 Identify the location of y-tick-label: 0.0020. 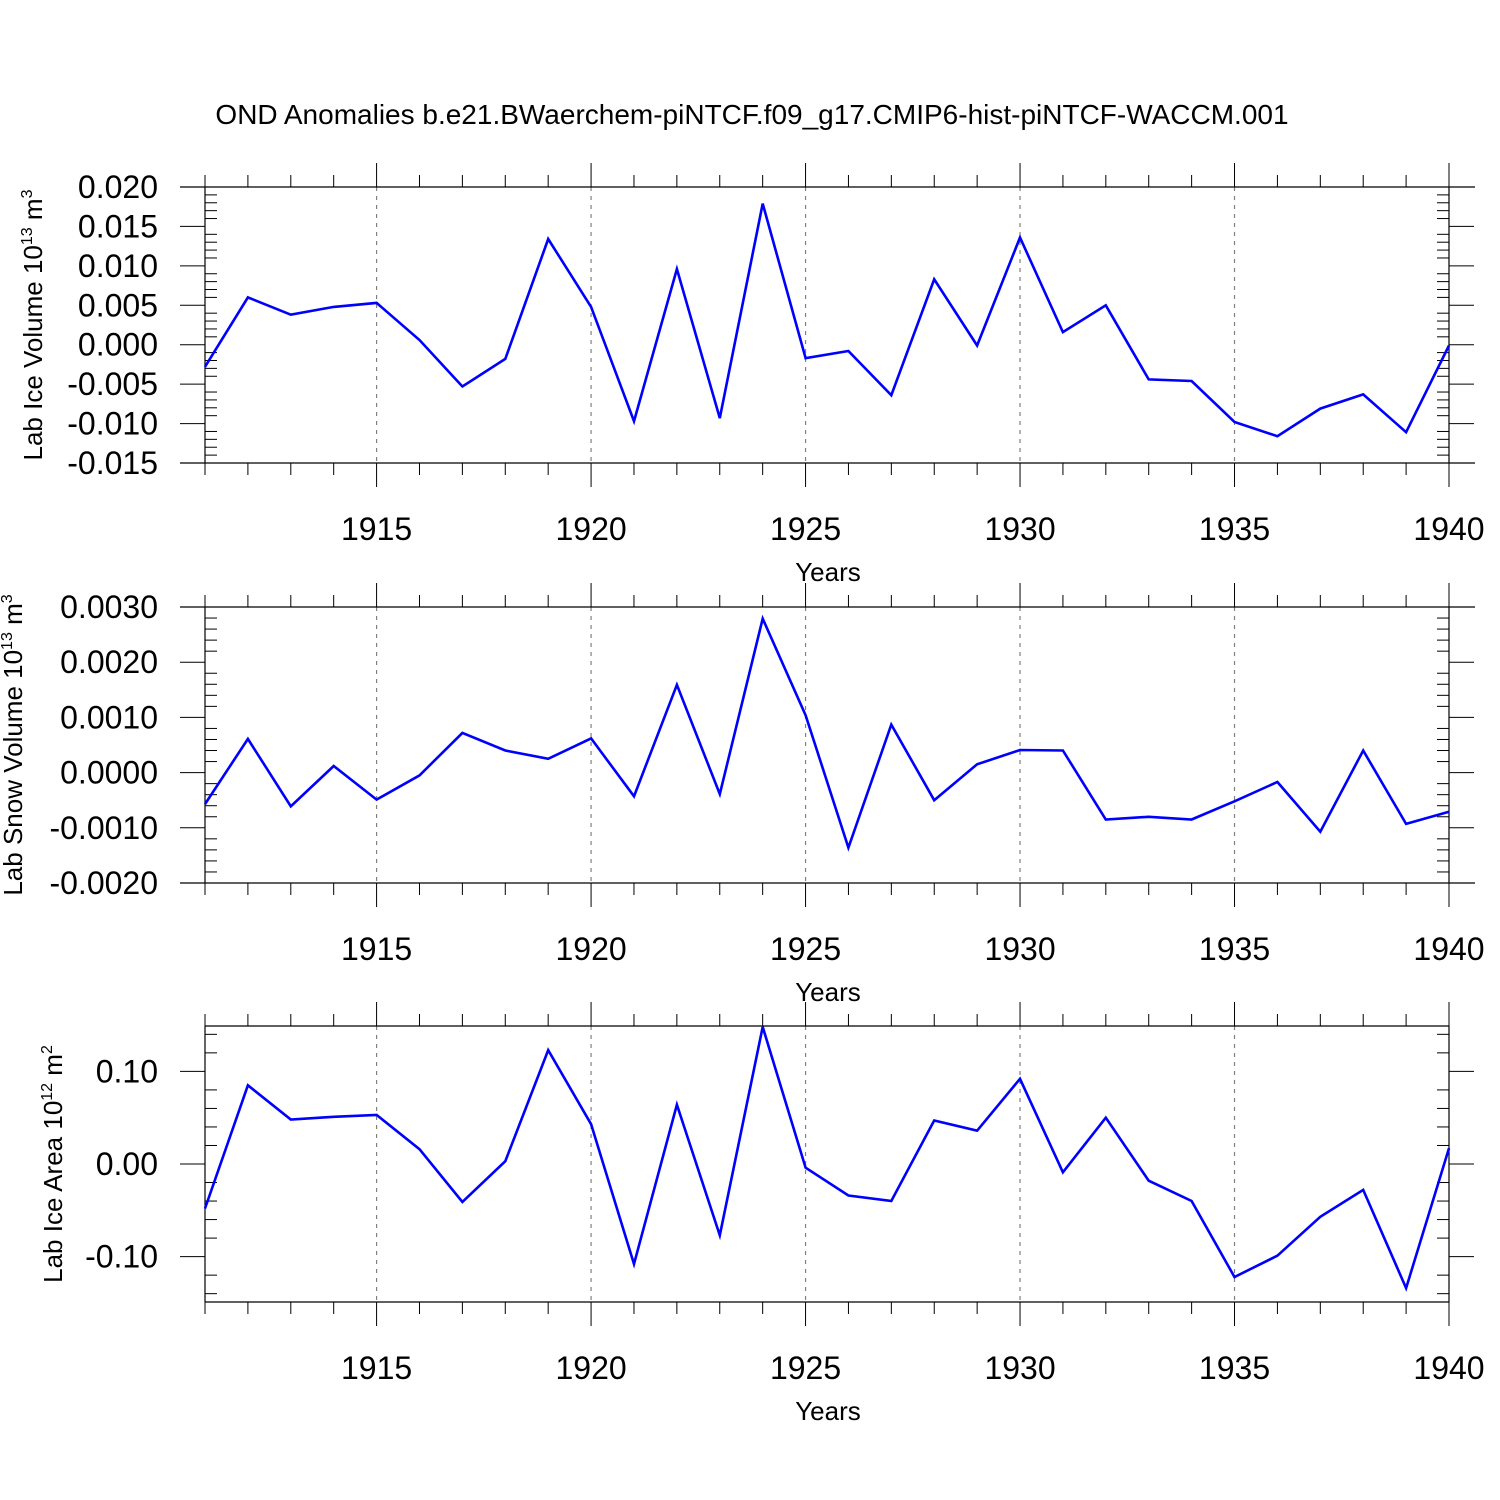
(109, 662).